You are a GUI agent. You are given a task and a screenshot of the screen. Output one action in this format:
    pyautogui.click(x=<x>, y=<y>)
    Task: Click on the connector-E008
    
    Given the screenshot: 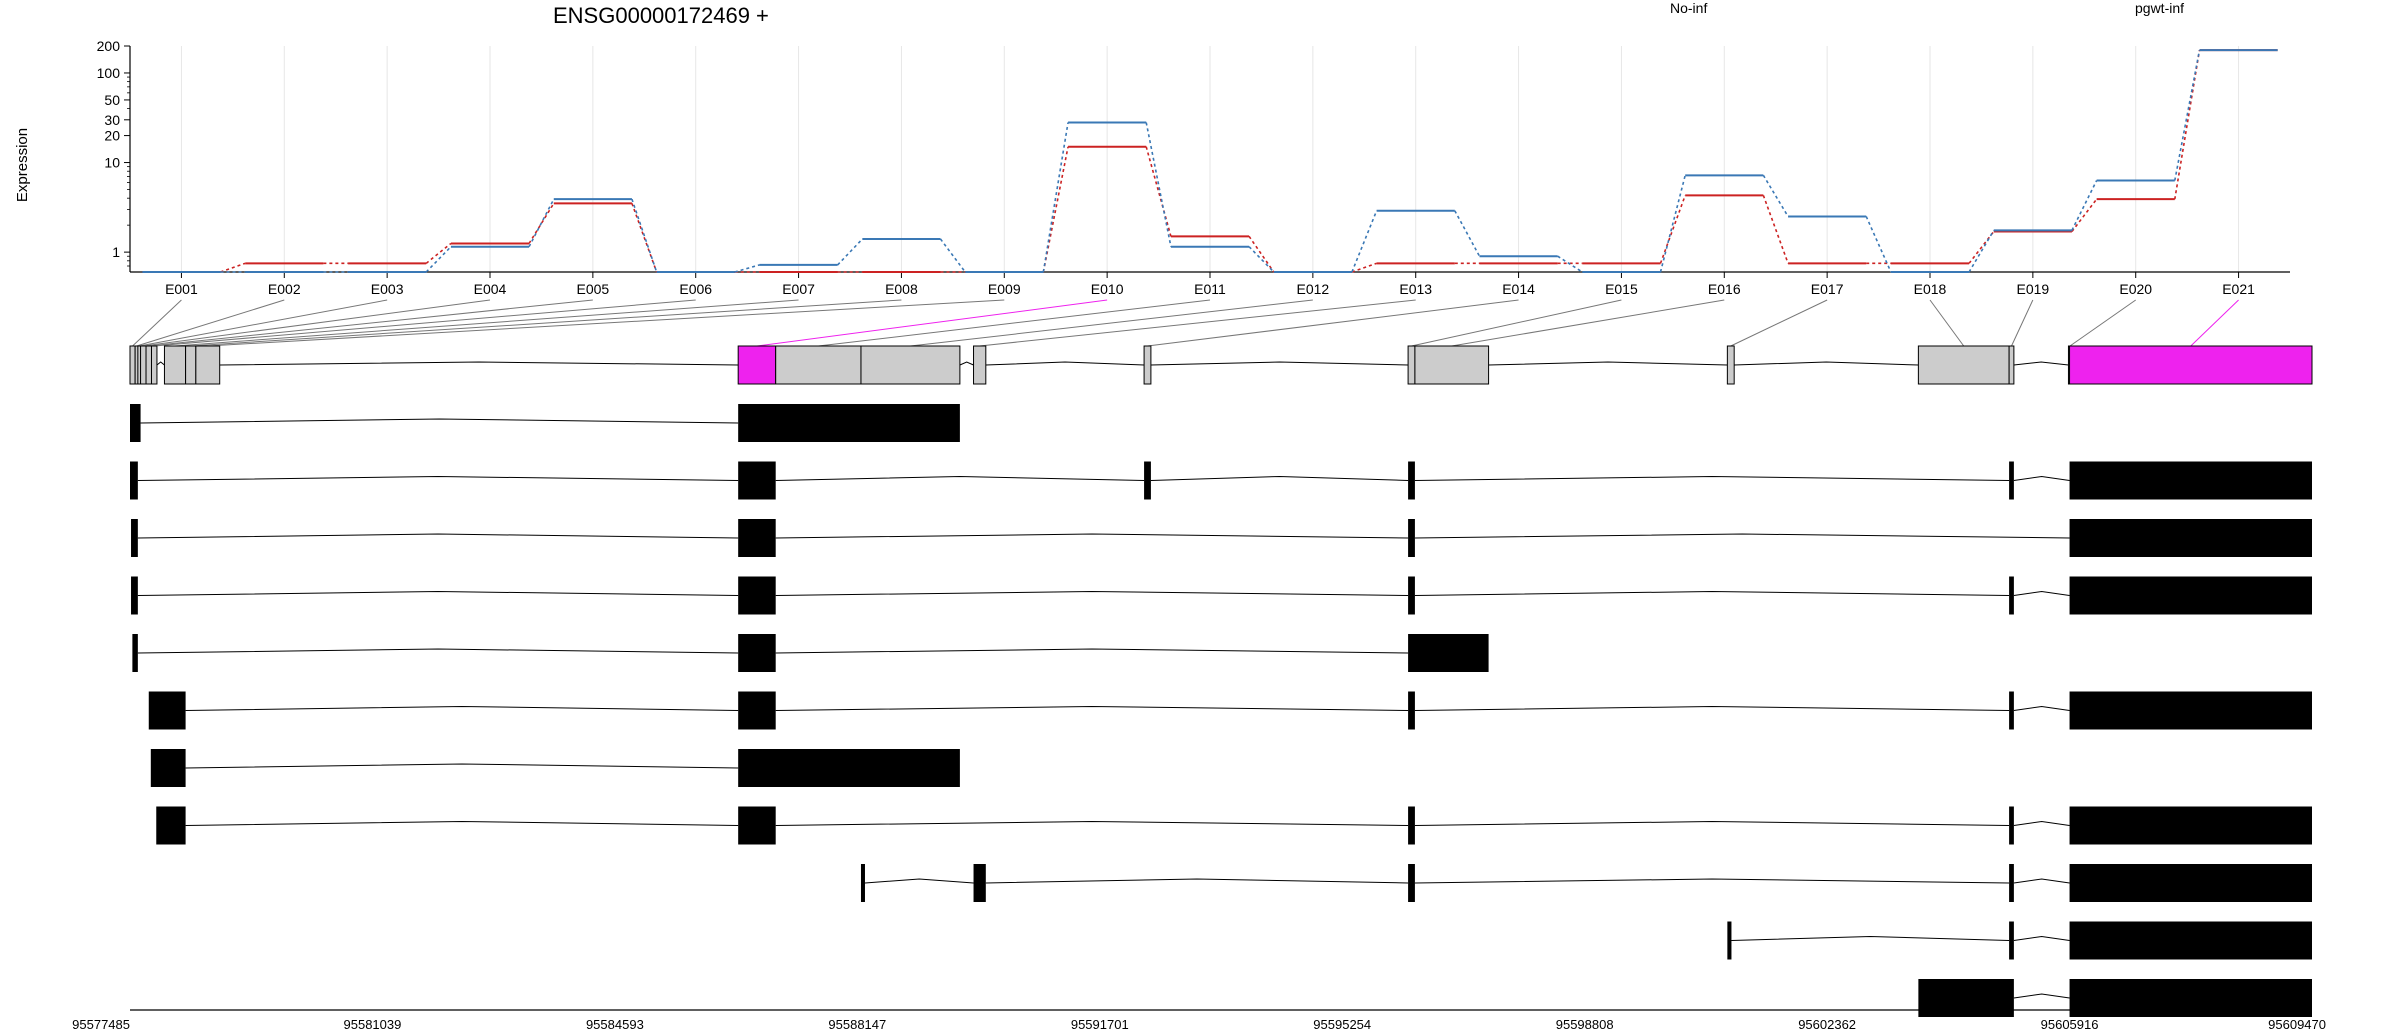 What is the action you would take?
    pyautogui.click(x=546, y=323)
    